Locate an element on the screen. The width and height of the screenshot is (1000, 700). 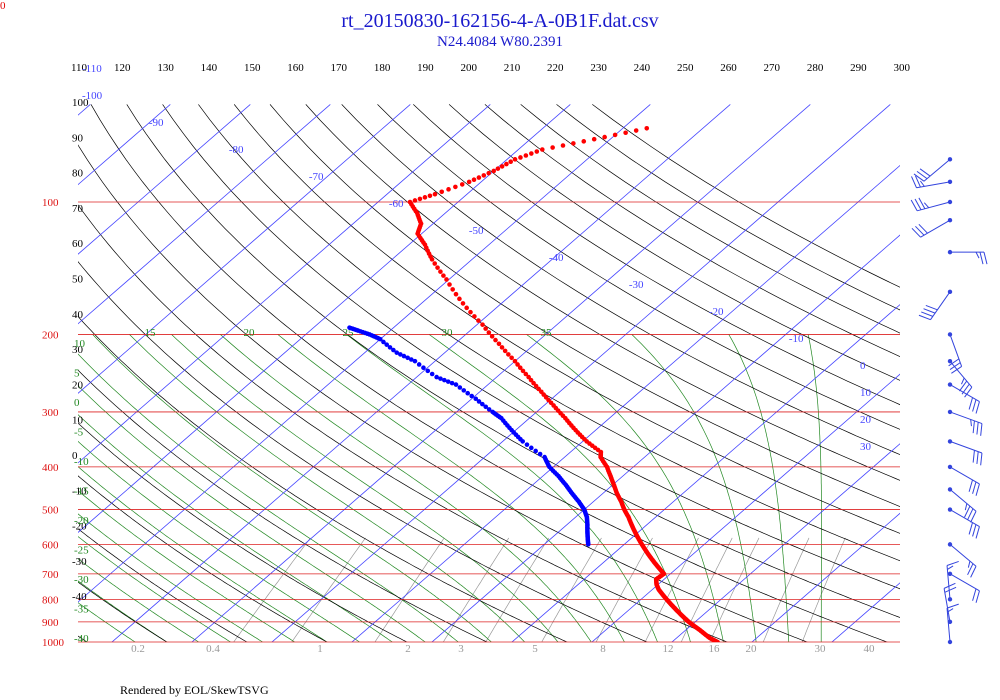
theta-top-label: 300 is located at coordinates (901, 68).